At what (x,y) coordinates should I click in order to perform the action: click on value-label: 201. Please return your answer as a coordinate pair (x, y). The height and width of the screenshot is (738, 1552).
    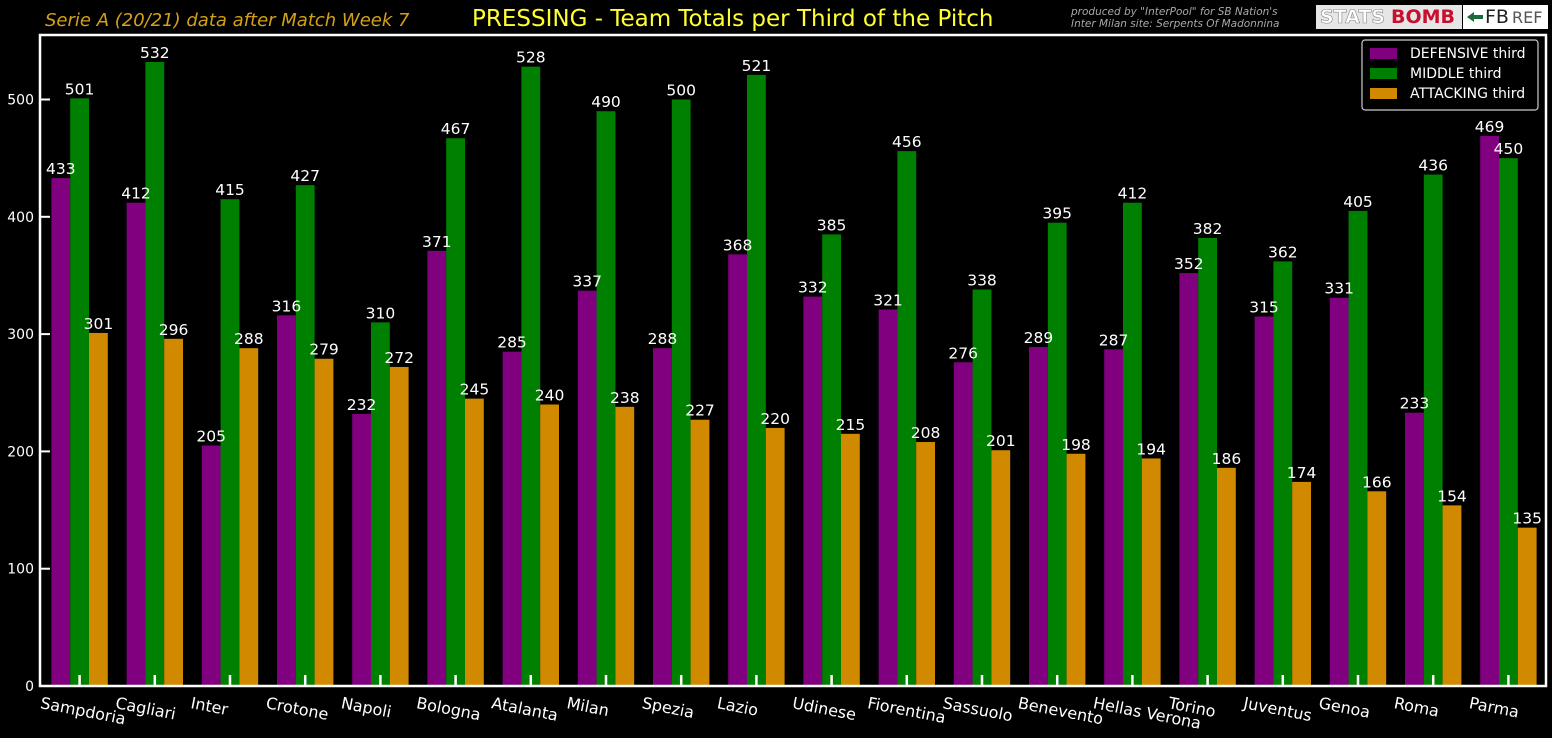
    Looking at the image, I should click on (1001, 441).